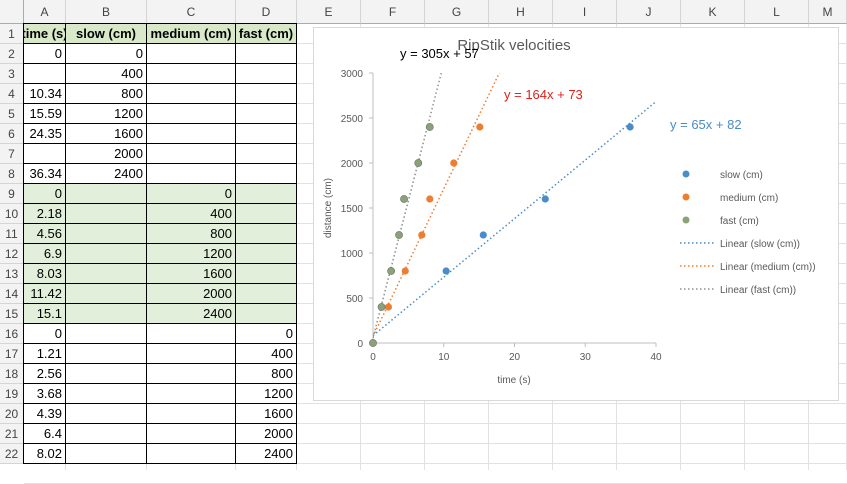 This screenshot has width=847, height=484. What do you see at coordinates (12, 294) in the screenshot?
I see `row-header-14: 14` at bounding box center [12, 294].